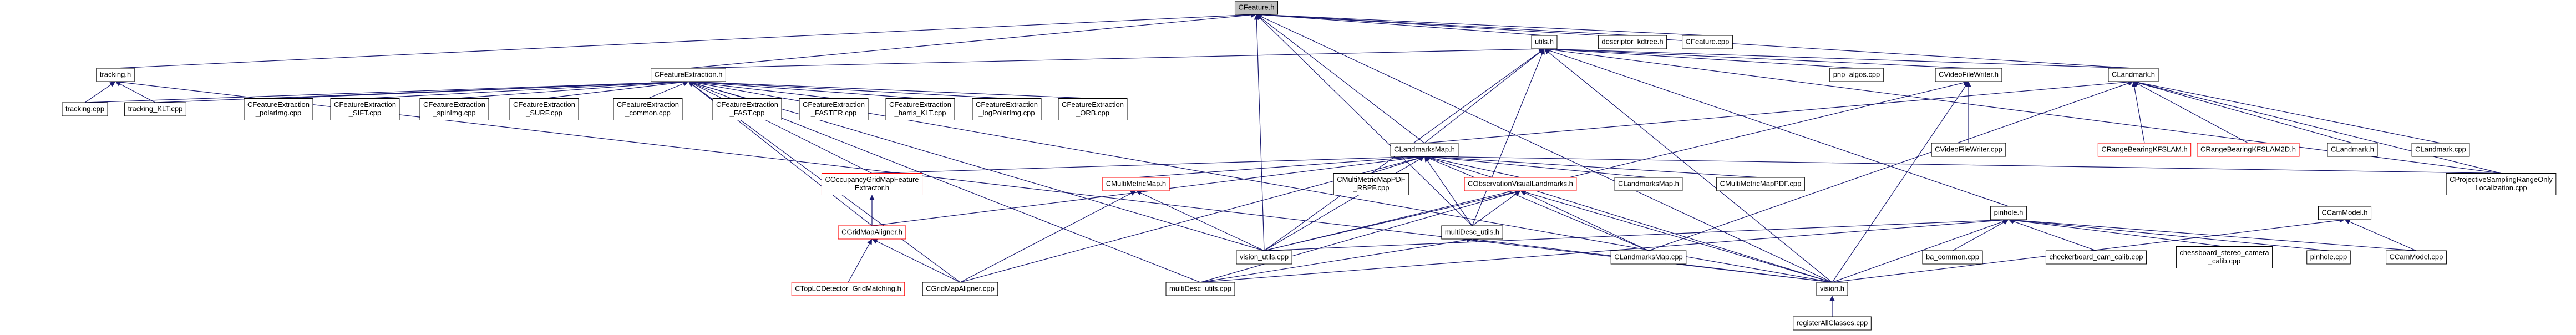 The image size is (2576, 335). I want to click on file-node: multiDesc_utils.h, so click(1472, 232).